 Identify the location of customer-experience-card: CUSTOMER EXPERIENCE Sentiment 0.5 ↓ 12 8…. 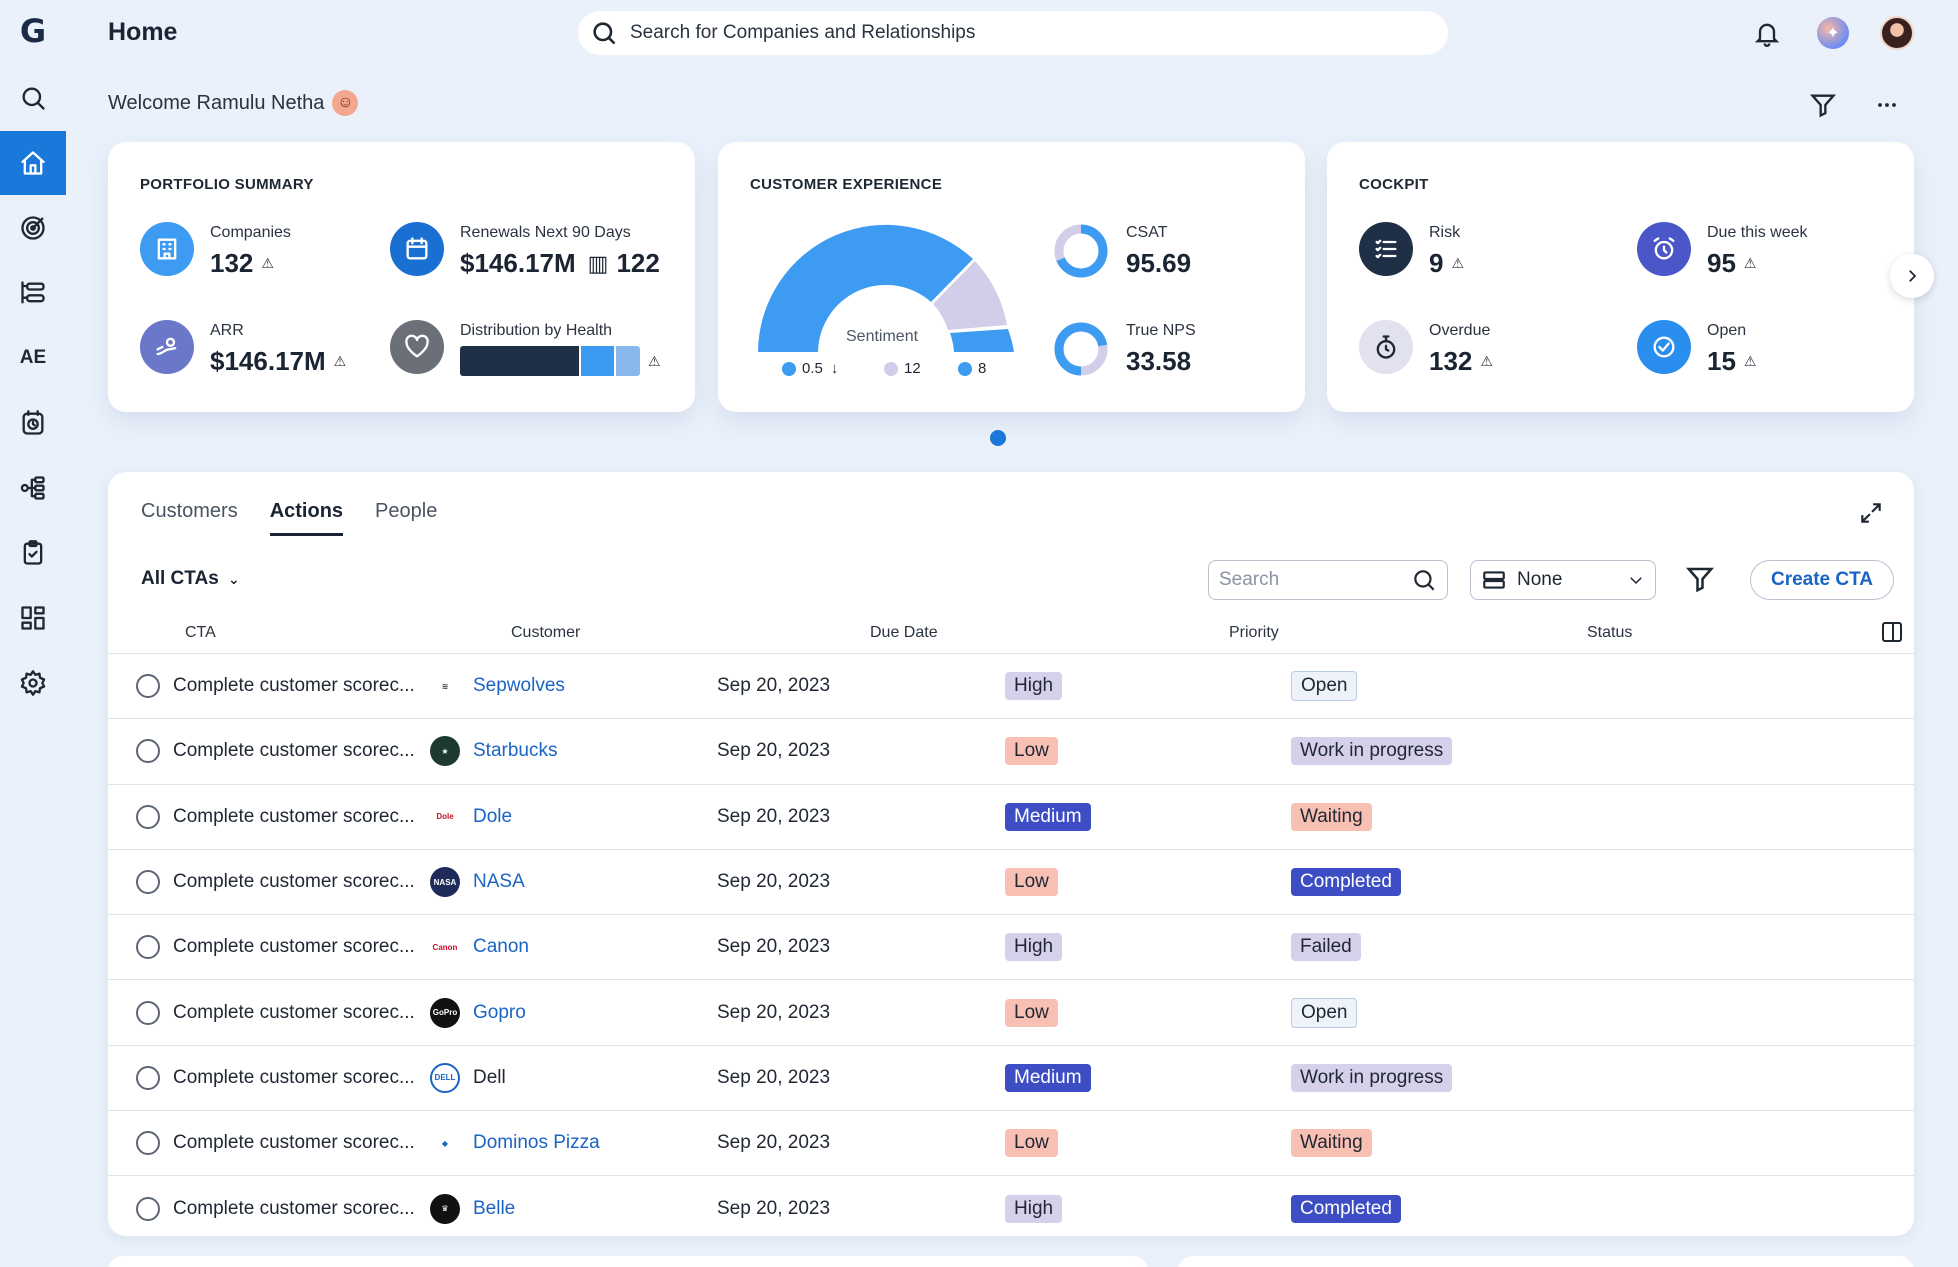
(1011, 277).